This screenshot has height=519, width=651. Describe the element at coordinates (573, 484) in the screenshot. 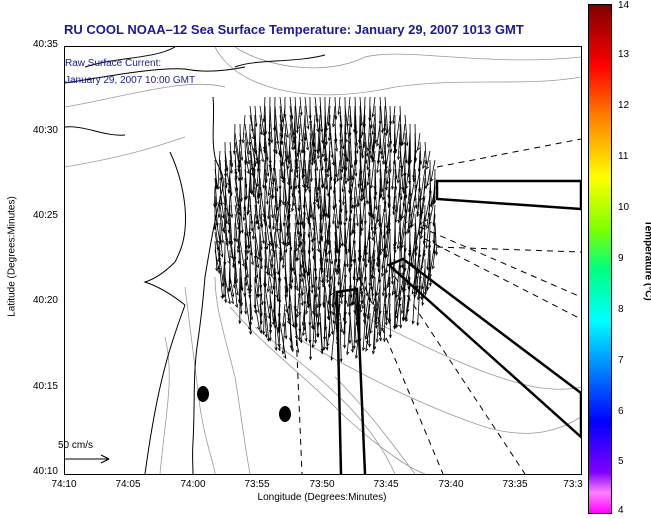

I see `x-tick-label: 73:3` at that location.